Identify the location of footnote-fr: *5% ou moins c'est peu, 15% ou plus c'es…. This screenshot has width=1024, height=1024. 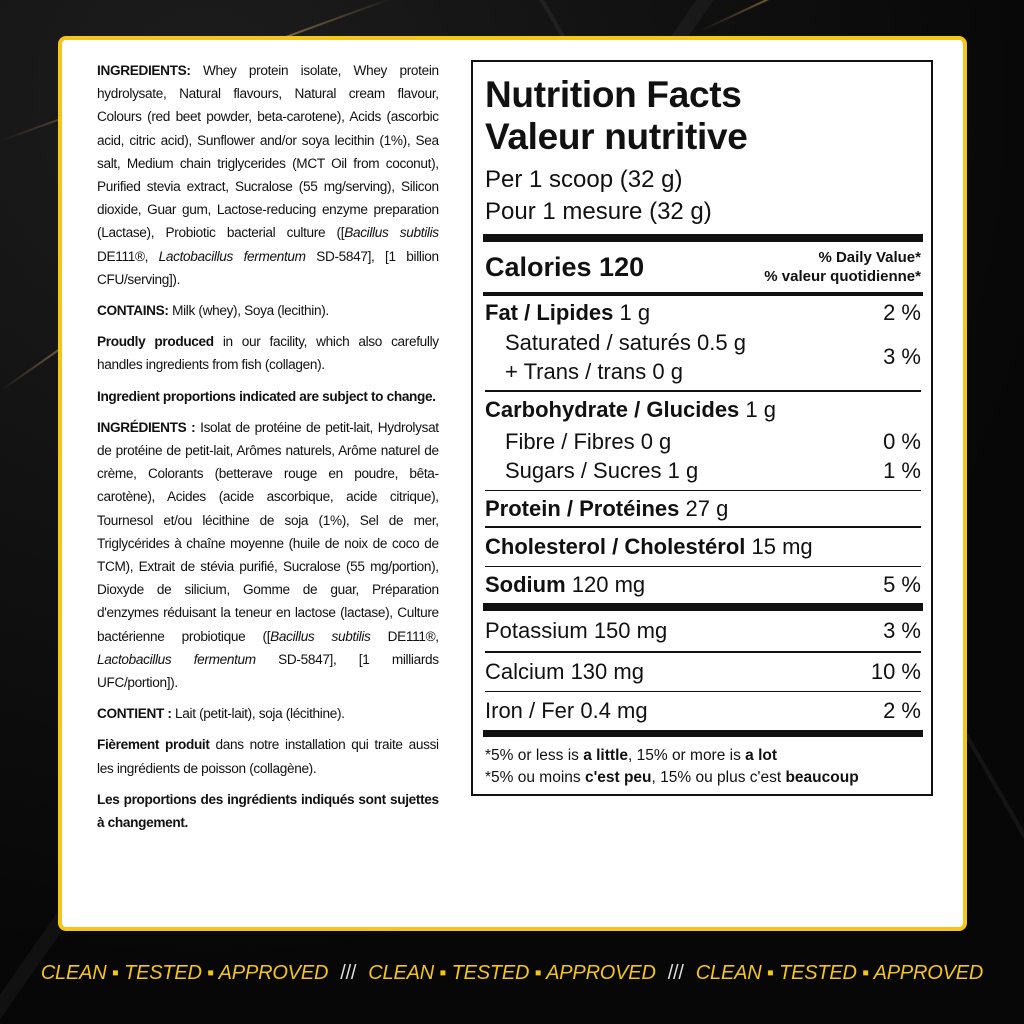
(672, 777).